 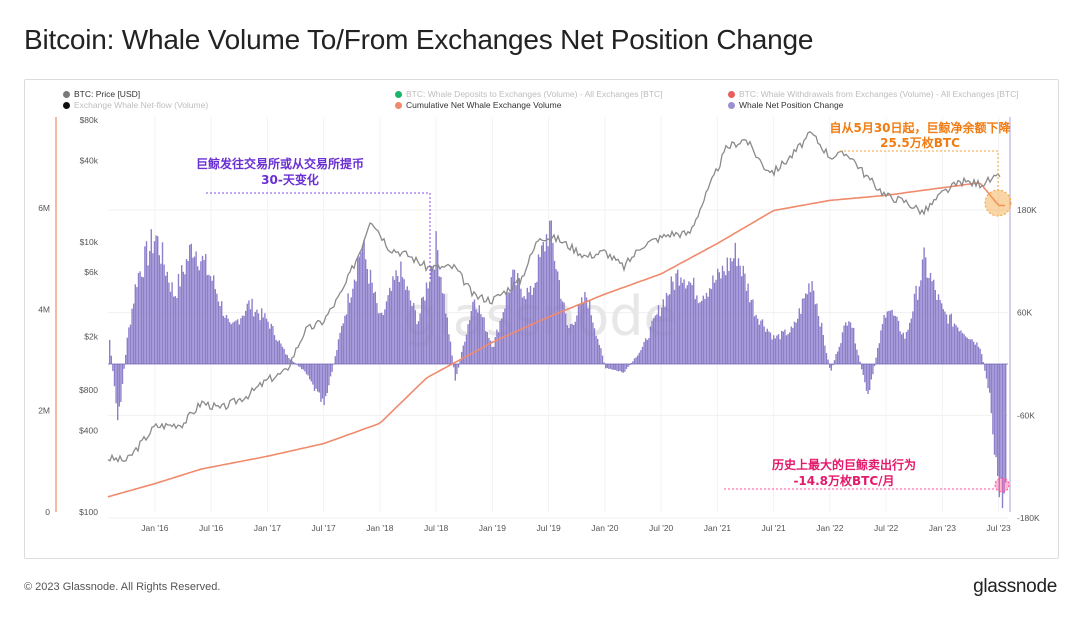 What do you see at coordinates (785, 105) in the screenshot?
I see `legend-item-net-change: Whale Net Position Change` at bounding box center [785, 105].